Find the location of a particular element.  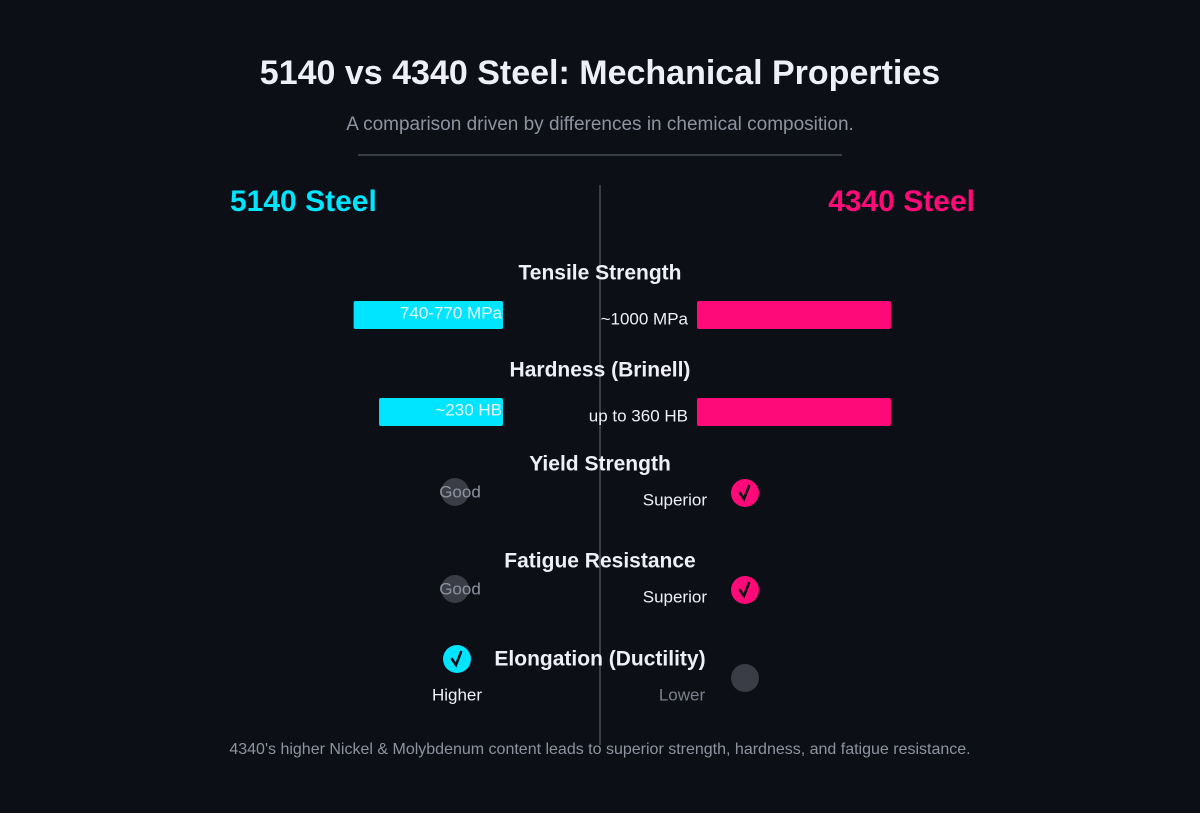

bar-label: up to 360 HB is located at coordinates (638, 415).